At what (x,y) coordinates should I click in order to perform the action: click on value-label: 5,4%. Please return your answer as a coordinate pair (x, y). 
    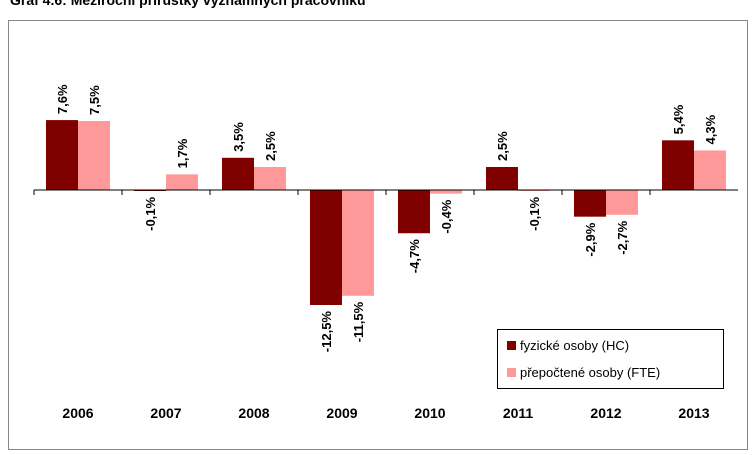
    Looking at the image, I should click on (678, 119).